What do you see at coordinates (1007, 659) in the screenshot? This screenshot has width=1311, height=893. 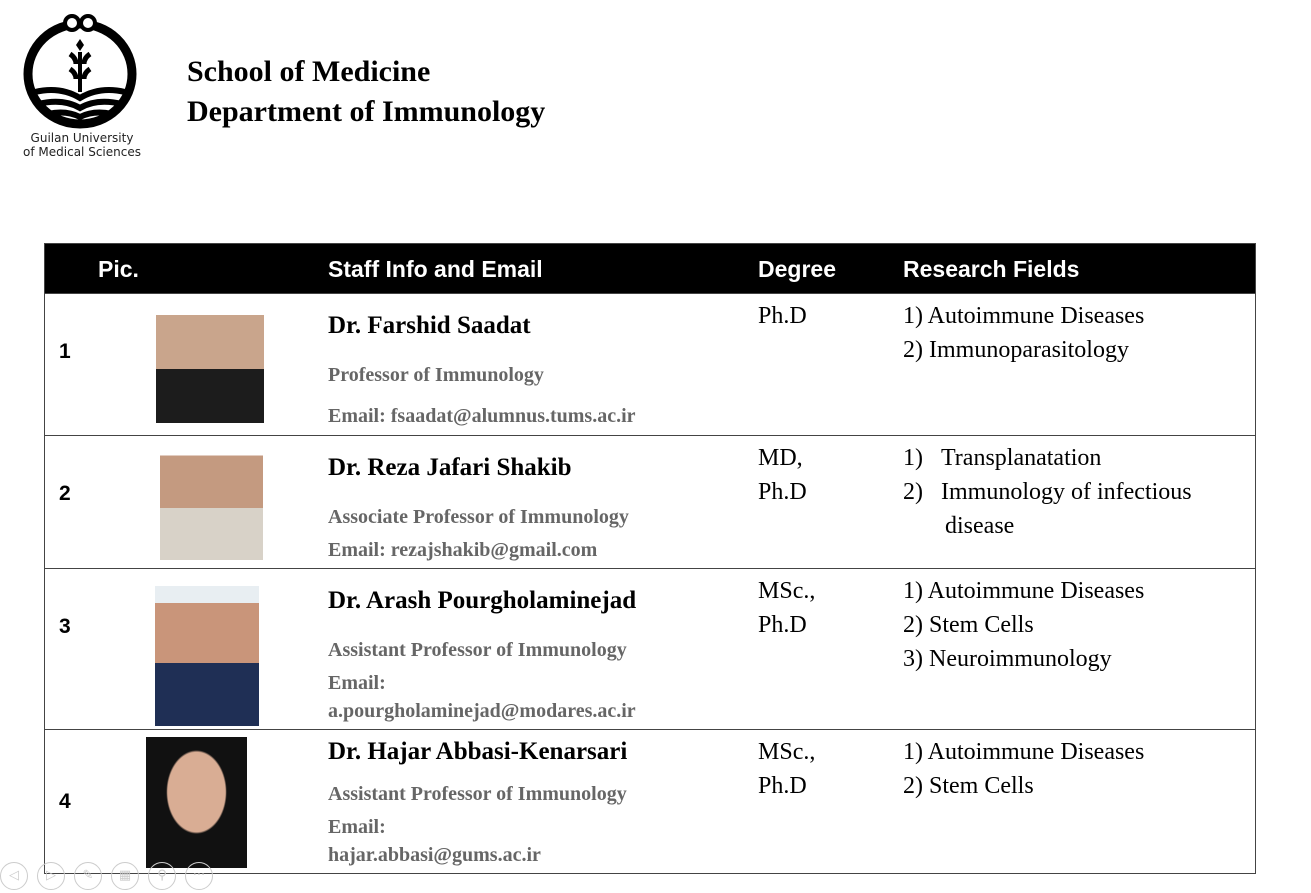 I see `research-item: 3) Neuroimmunology` at bounding box center [1007, 659].